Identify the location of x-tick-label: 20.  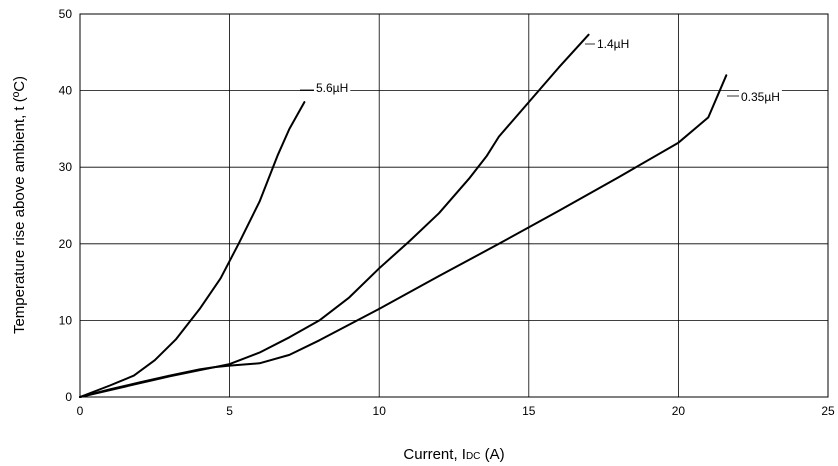
(679, 411).